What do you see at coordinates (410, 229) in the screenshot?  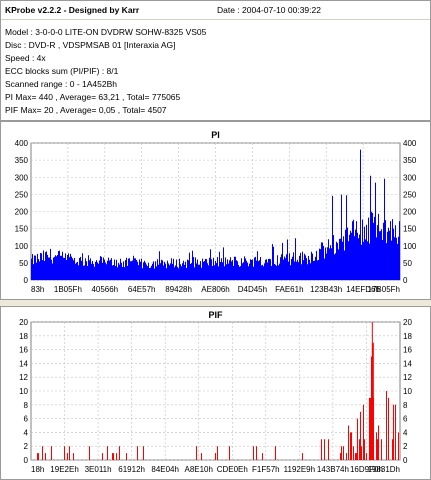 I see `y-tick-label-right: 150` at bounding box center [410, 229].